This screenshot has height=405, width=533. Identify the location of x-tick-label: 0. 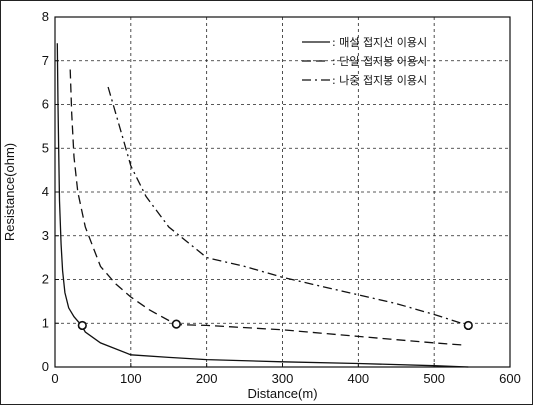
(54, 378).